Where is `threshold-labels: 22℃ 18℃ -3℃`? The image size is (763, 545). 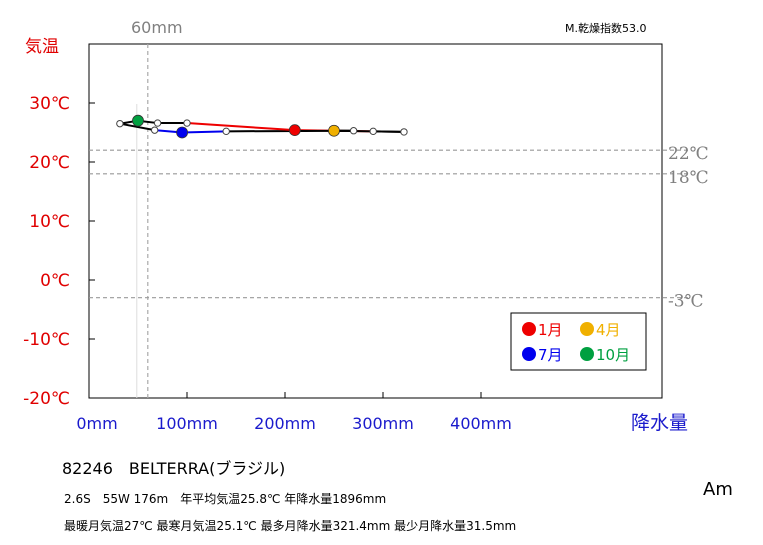 threshold-labels: 22℃ 18℃ -3℃ is located at coordinates (688, 228).